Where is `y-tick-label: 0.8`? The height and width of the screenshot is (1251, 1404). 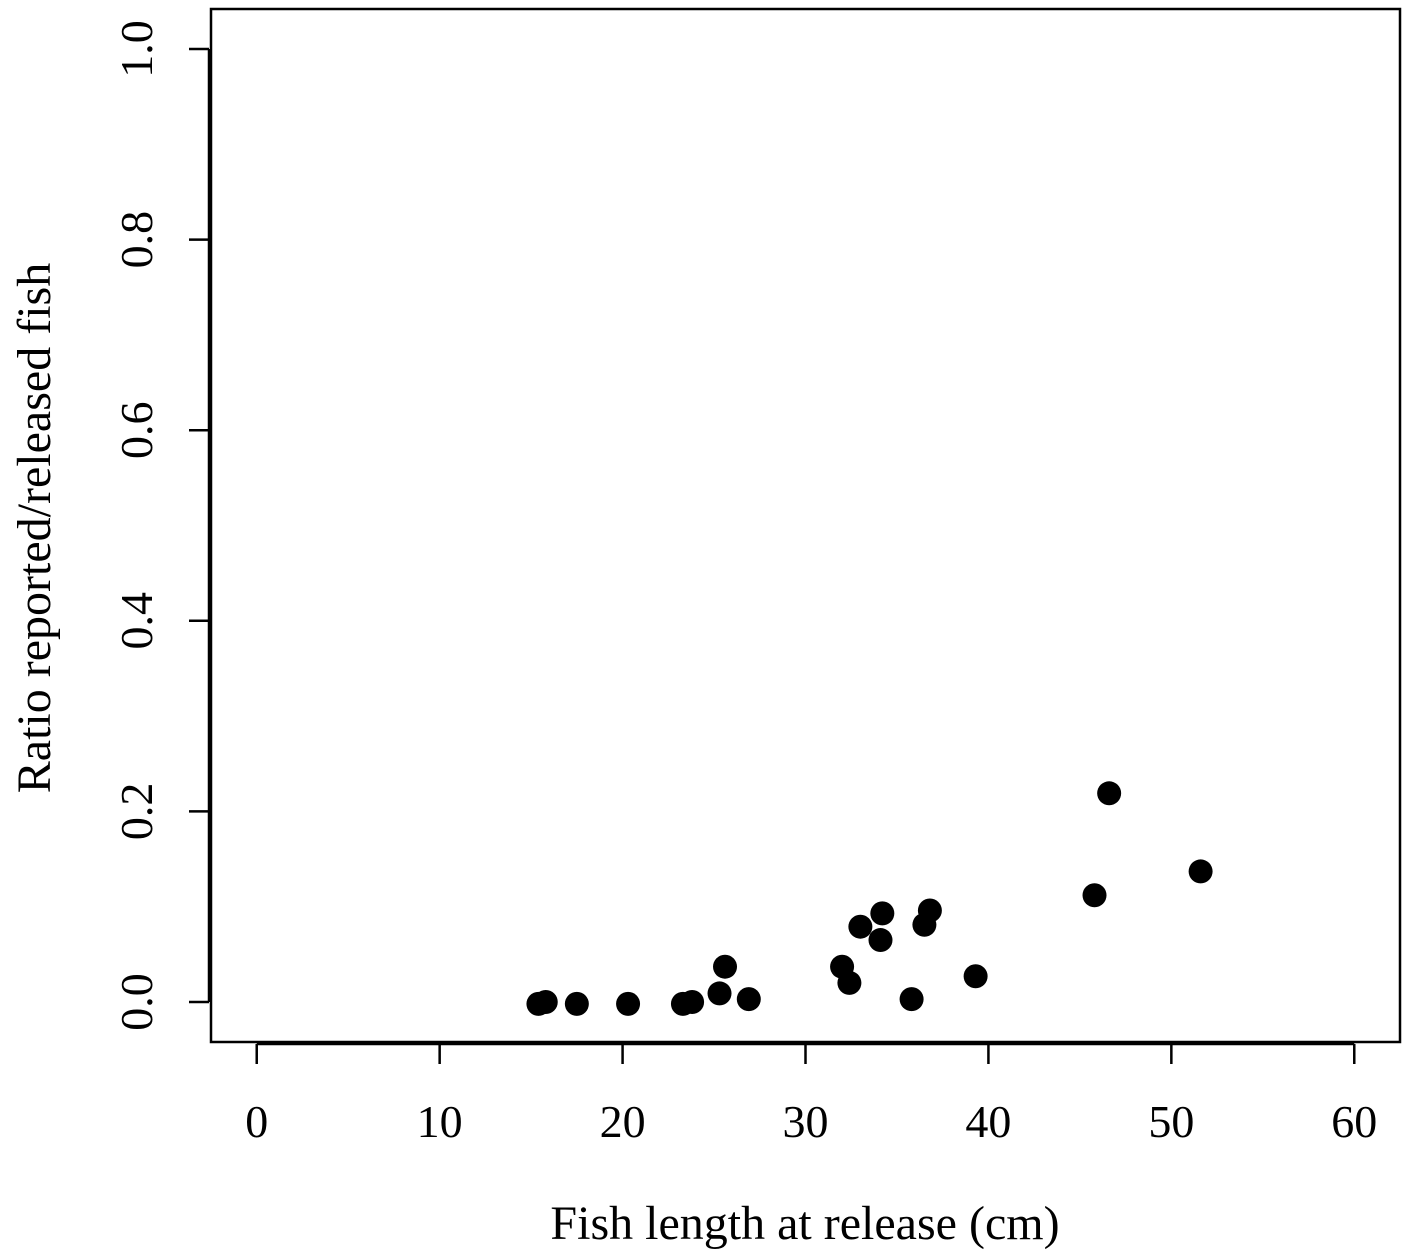 y-tick-label: 0.8 is located at coordinates (136, 239).